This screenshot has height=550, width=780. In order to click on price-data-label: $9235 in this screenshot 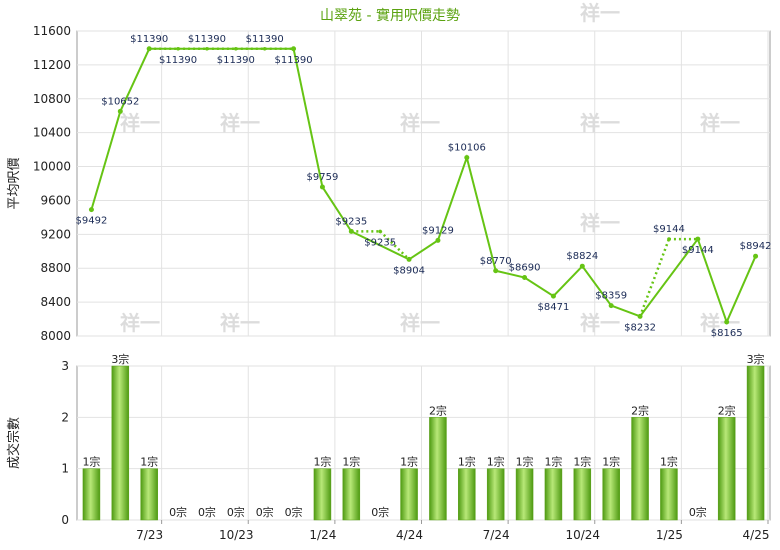, I will do `click(351, 221)`.